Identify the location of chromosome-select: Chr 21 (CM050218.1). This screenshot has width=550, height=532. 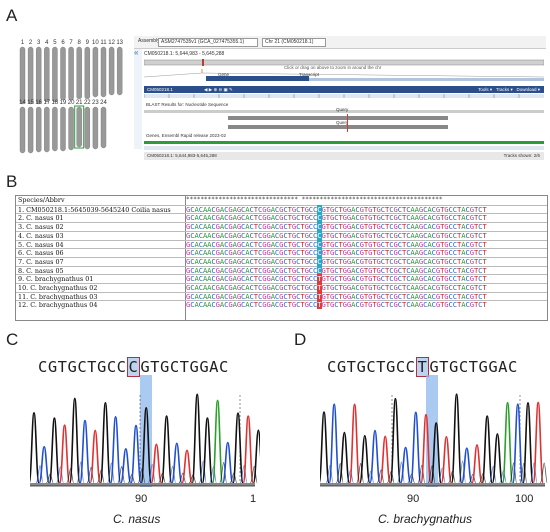
(294, 42).